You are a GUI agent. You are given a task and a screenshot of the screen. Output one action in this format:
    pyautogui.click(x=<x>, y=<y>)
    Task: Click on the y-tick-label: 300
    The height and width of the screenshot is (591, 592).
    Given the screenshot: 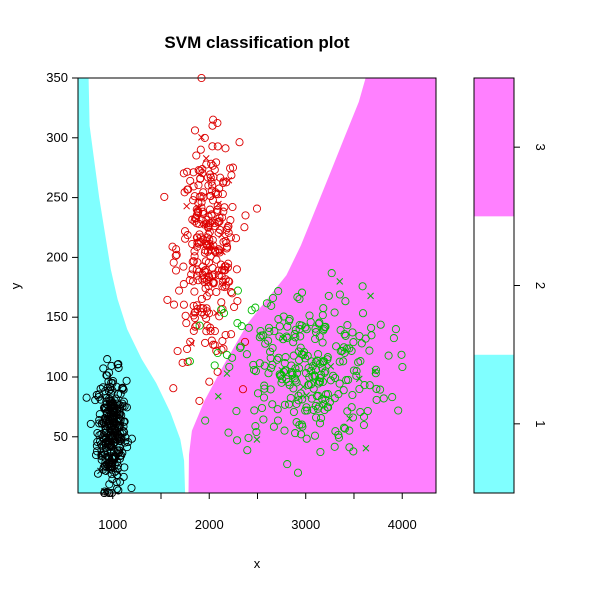 What is the action you would take?
    pyautogui.click(x=57, y=137)
    